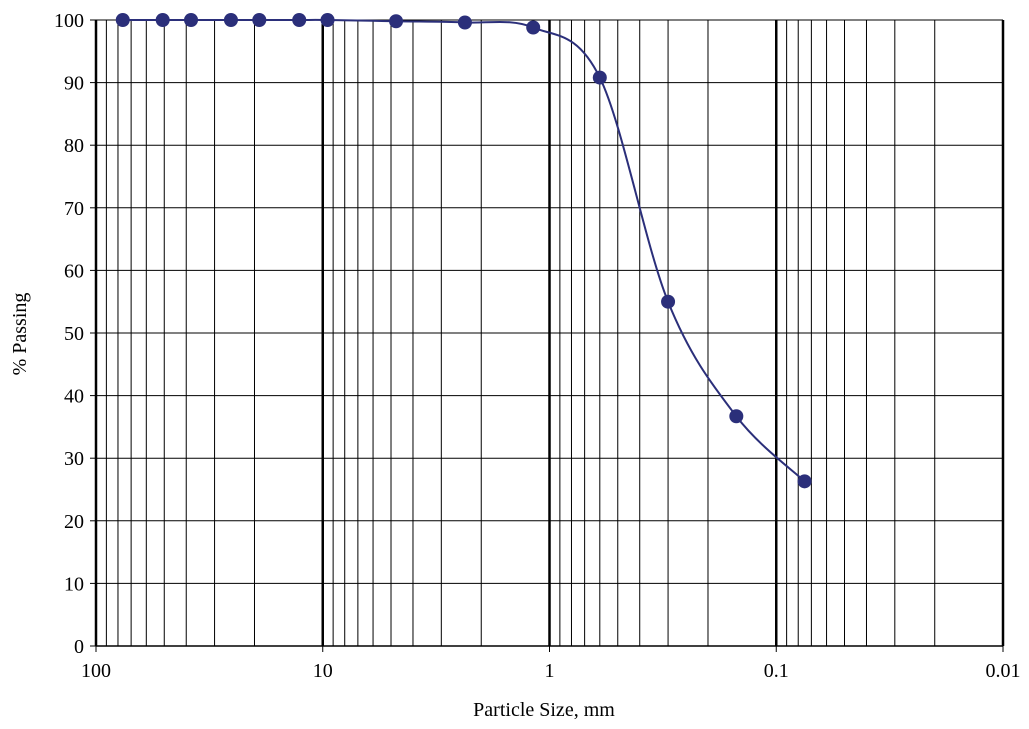 This screenshot has height=729, width=1029. I want to click on y-tick-label: 50, so click(74, 334).